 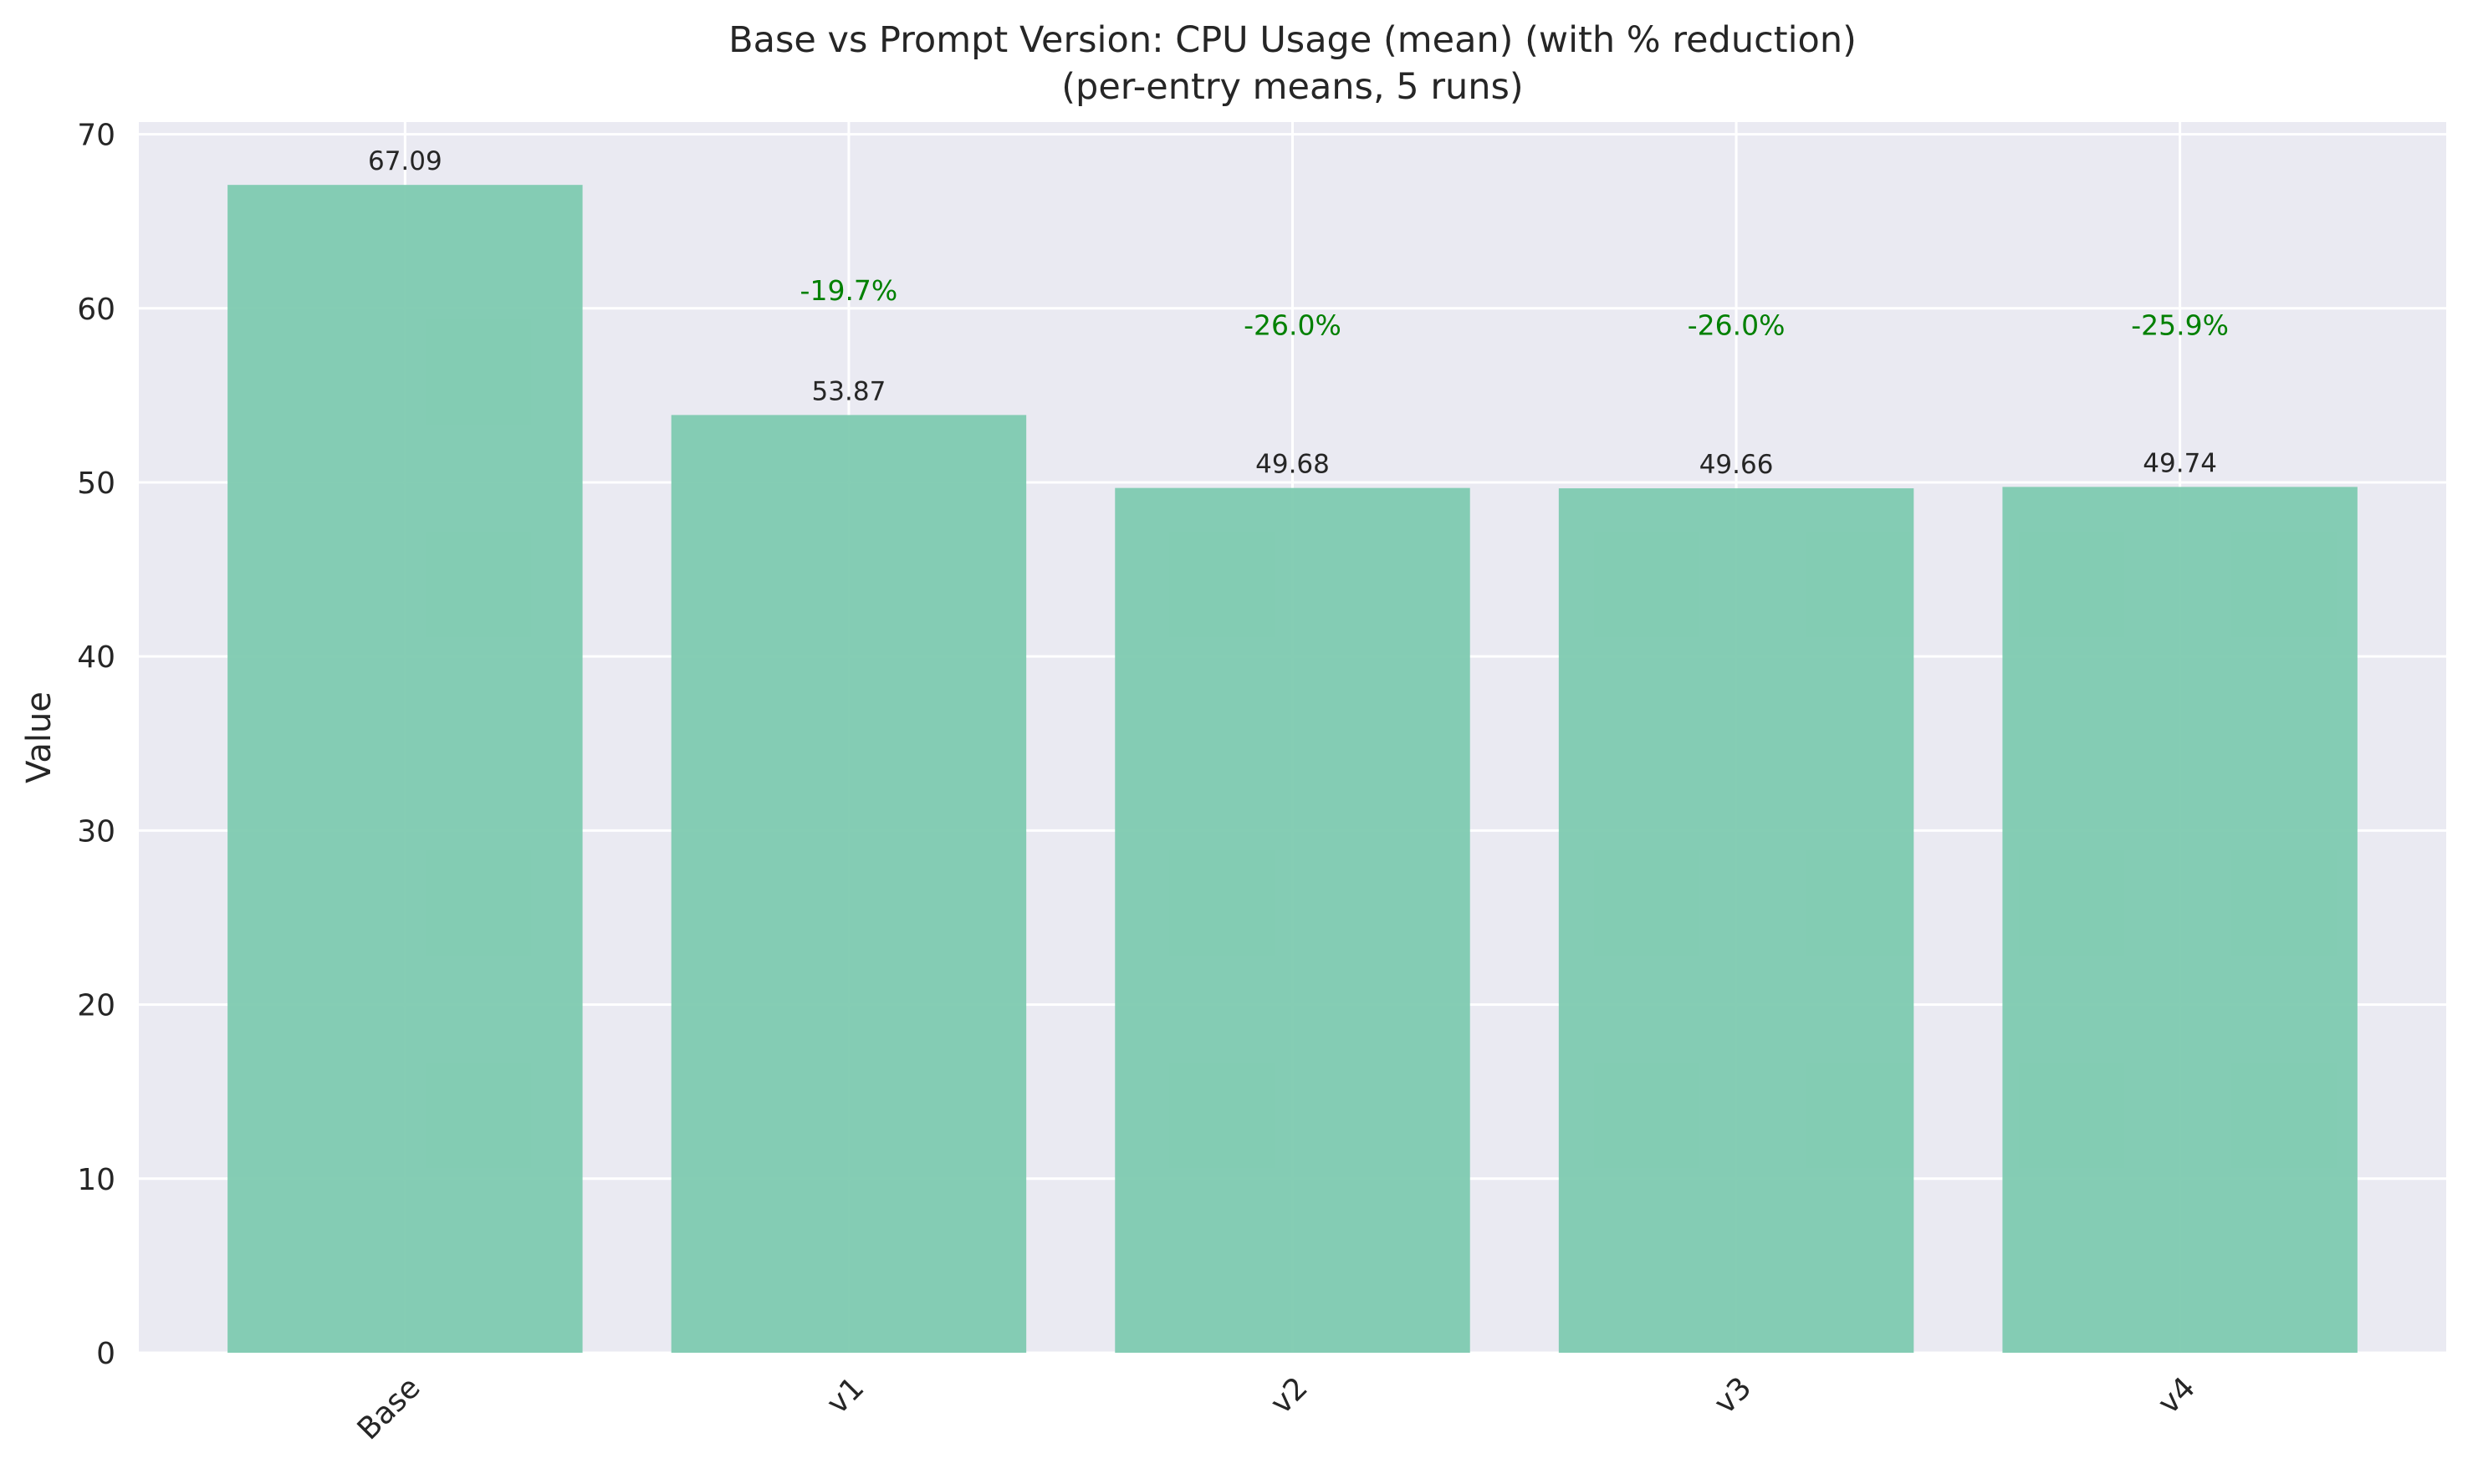 I want to click on bar-v4, so click(x=2180, y=920).